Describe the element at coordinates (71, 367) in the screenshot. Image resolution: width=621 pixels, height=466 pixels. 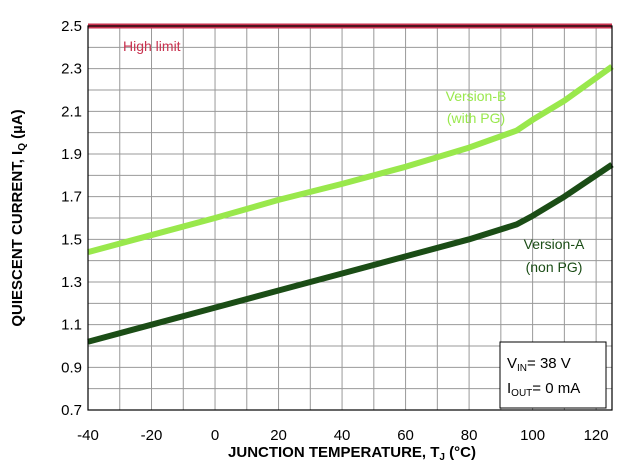
I see `y-tick-label: 0.9` at that location.